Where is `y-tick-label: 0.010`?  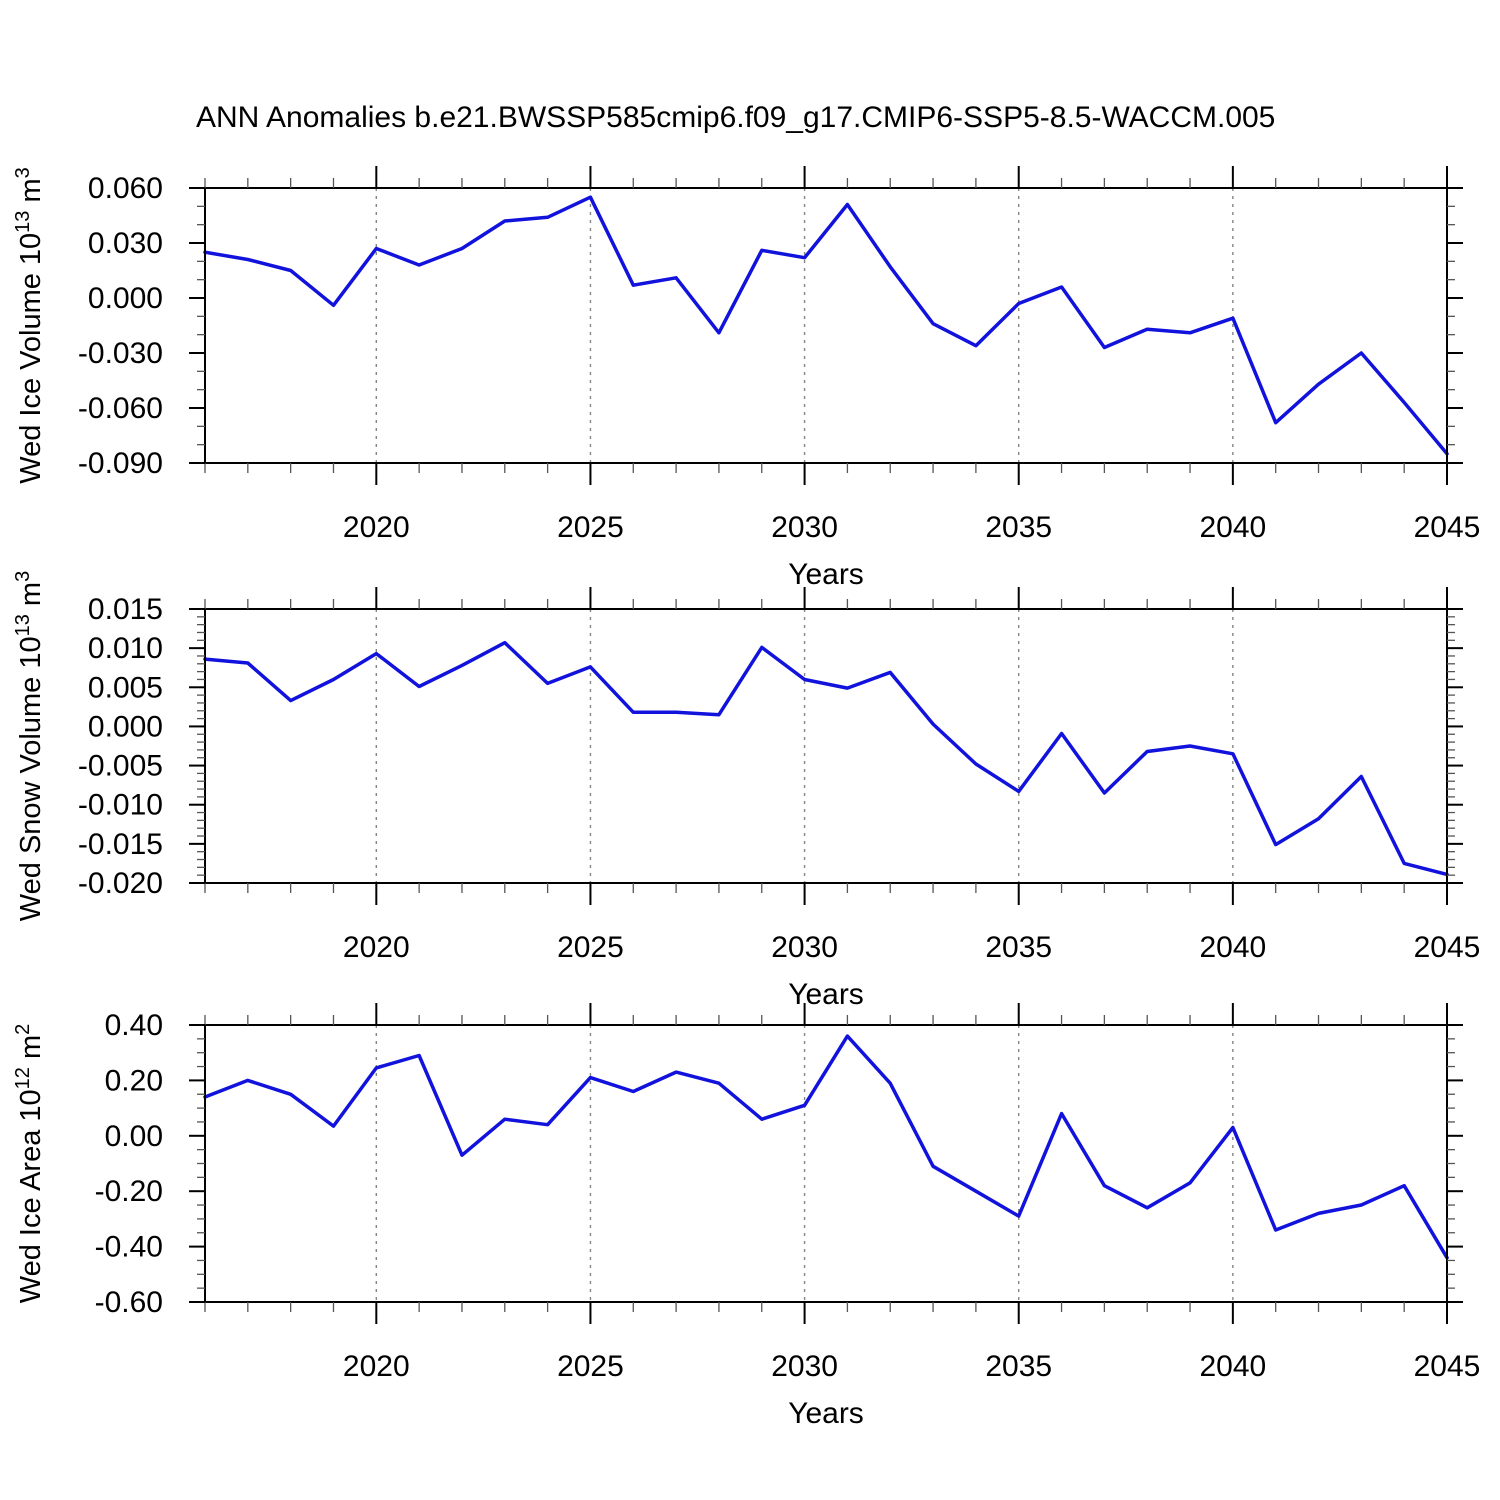
y-tick-label: 0.010 is located at coordinates (125, 648).